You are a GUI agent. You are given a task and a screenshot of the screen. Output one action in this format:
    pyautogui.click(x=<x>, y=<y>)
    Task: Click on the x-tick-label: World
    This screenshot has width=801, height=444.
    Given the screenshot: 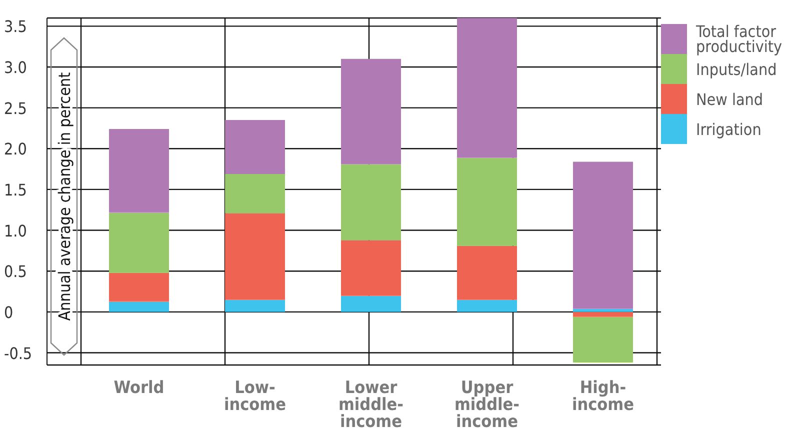 What is the action you would take?
    pyautogui.click(x=139, y=388)
    